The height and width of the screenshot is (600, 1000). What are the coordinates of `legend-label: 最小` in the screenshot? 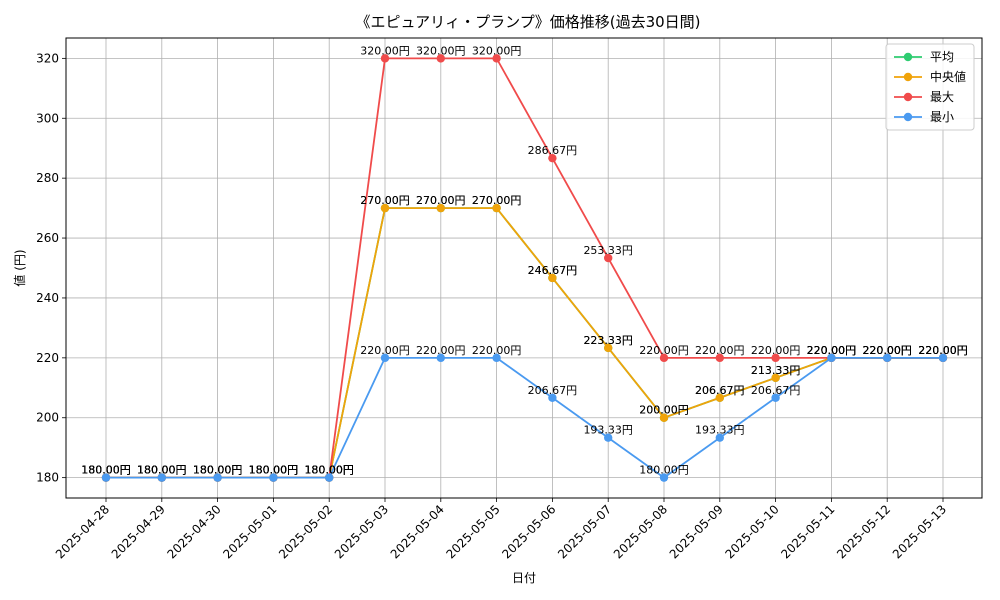 It's located at (942, 117).